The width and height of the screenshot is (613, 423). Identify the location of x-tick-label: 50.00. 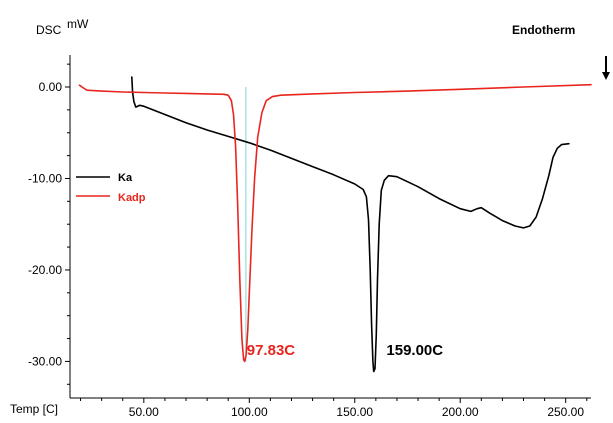
(144, 412).